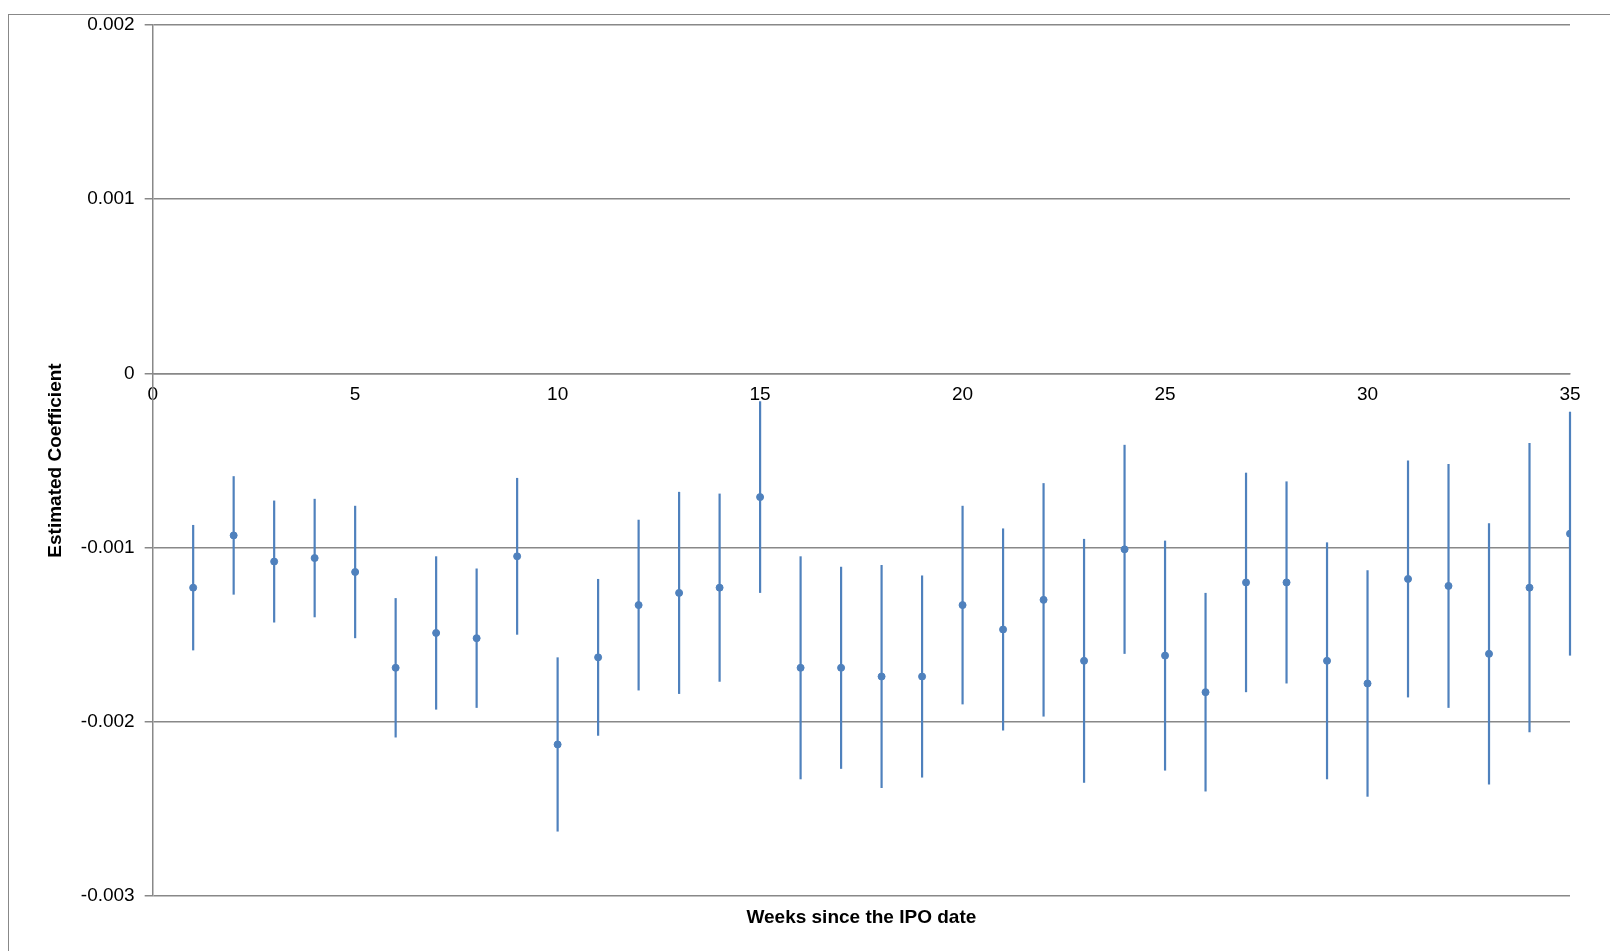  Describe the element at coordinates (107, 546) in the screenshot. I see `y-tick-label: -0.001` at that location.